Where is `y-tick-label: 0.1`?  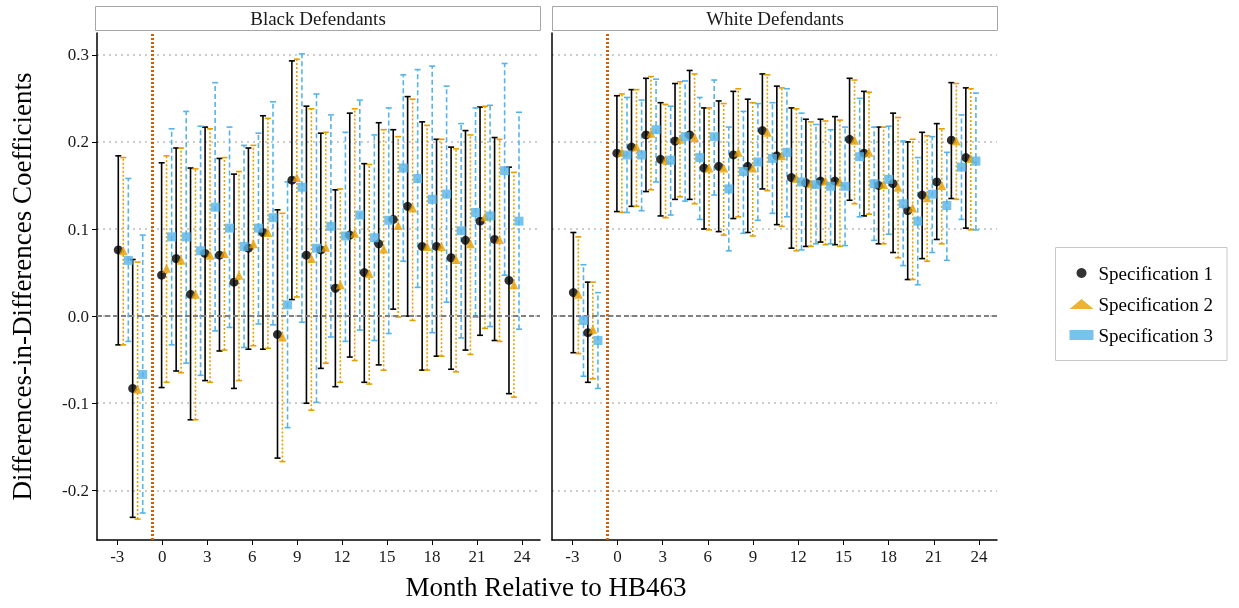 y-tick-label: 0.1 is located at coordinates (78, 229).